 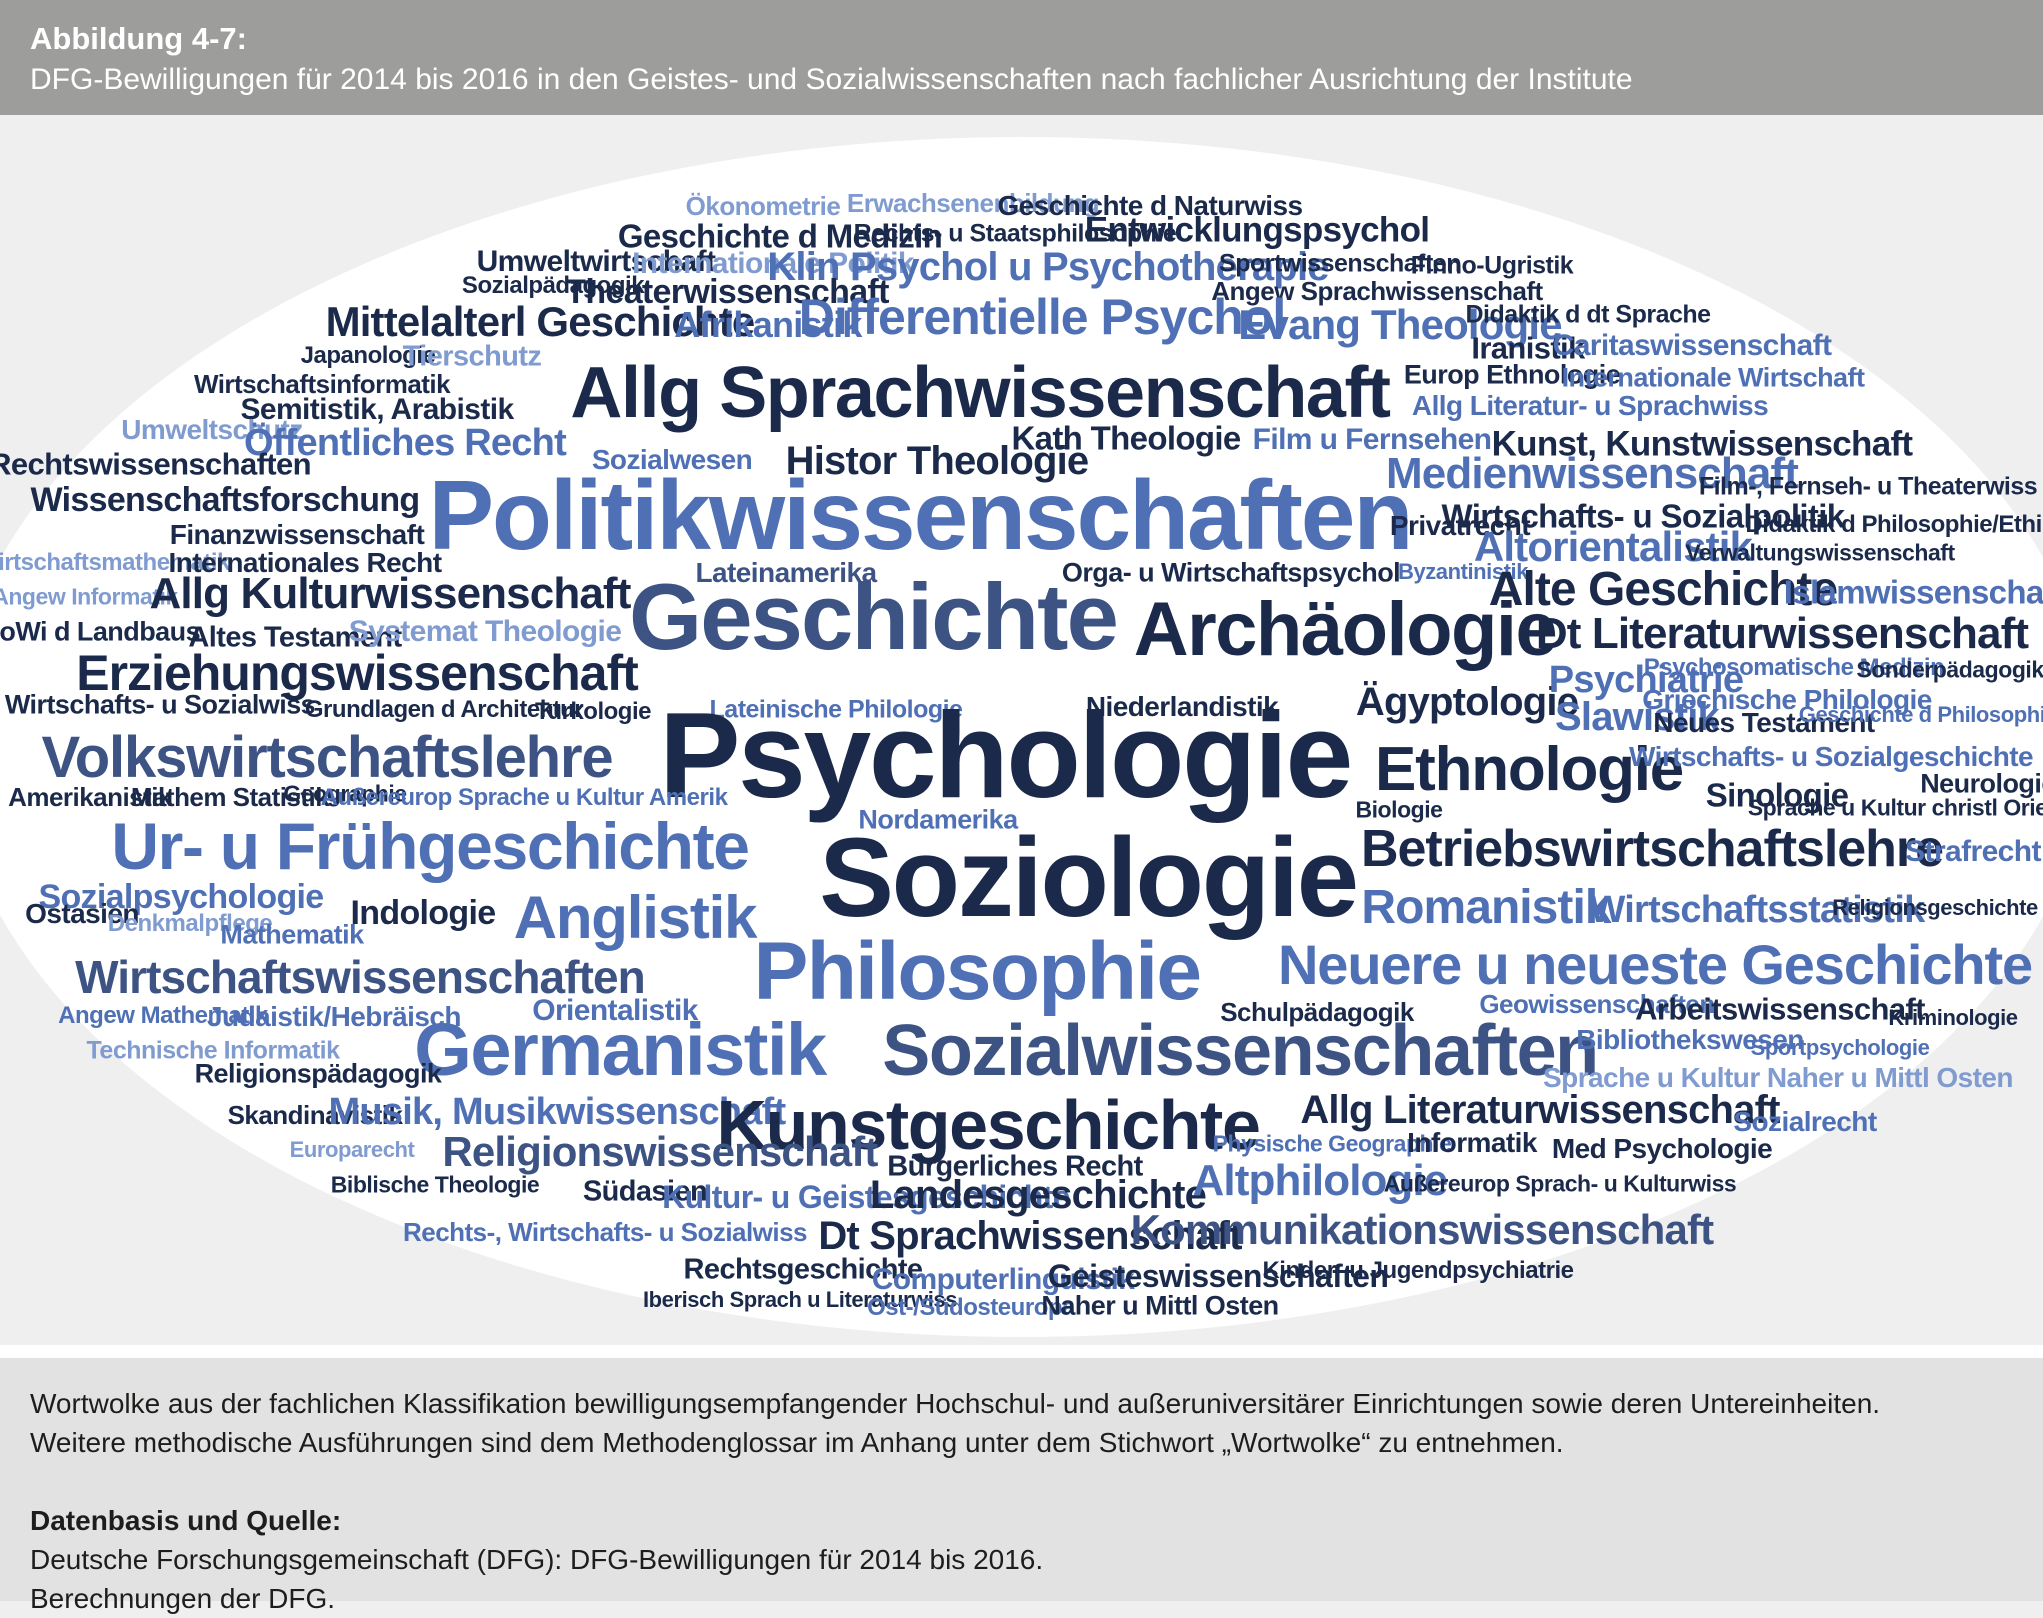 What do you see at coordinates (377, 409) in the screenshot?
I see `cloud-word: Semitistik, Arabistik` at bounding box center [377, 409].